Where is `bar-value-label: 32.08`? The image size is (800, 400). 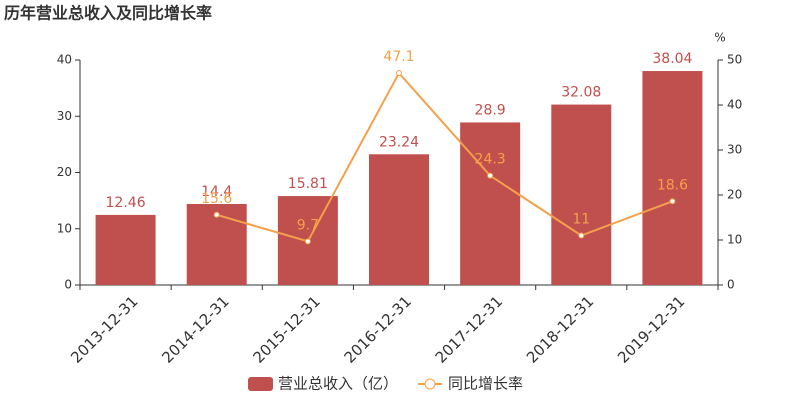
bar-value-label: 32.08 is located at coordinates (581, 93).